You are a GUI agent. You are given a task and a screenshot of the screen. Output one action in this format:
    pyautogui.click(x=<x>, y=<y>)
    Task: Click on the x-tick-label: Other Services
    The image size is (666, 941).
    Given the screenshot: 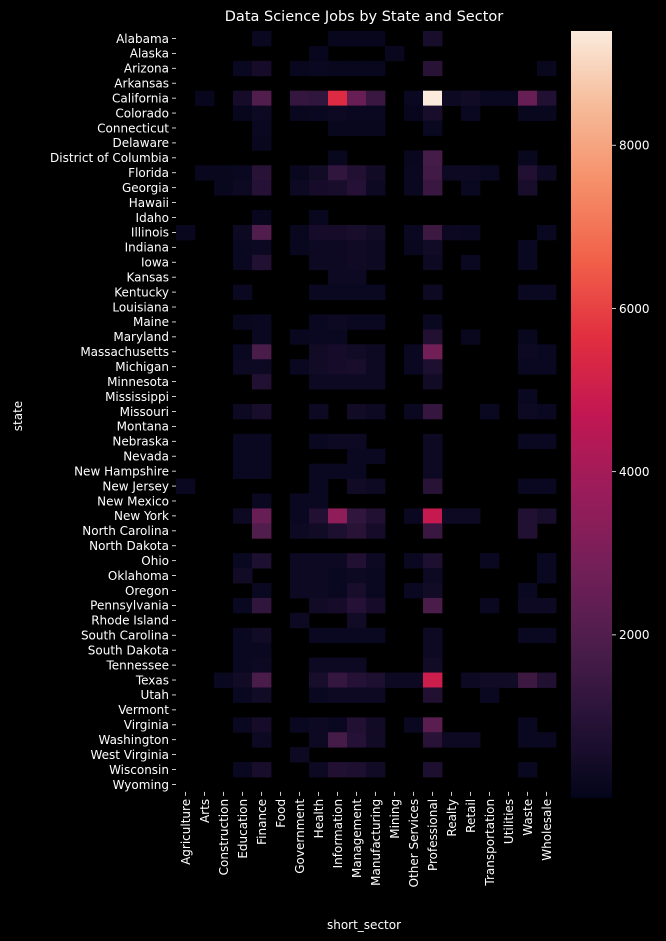 What is the action you would take?
    pyautogui.click(x=414, y=843)
    